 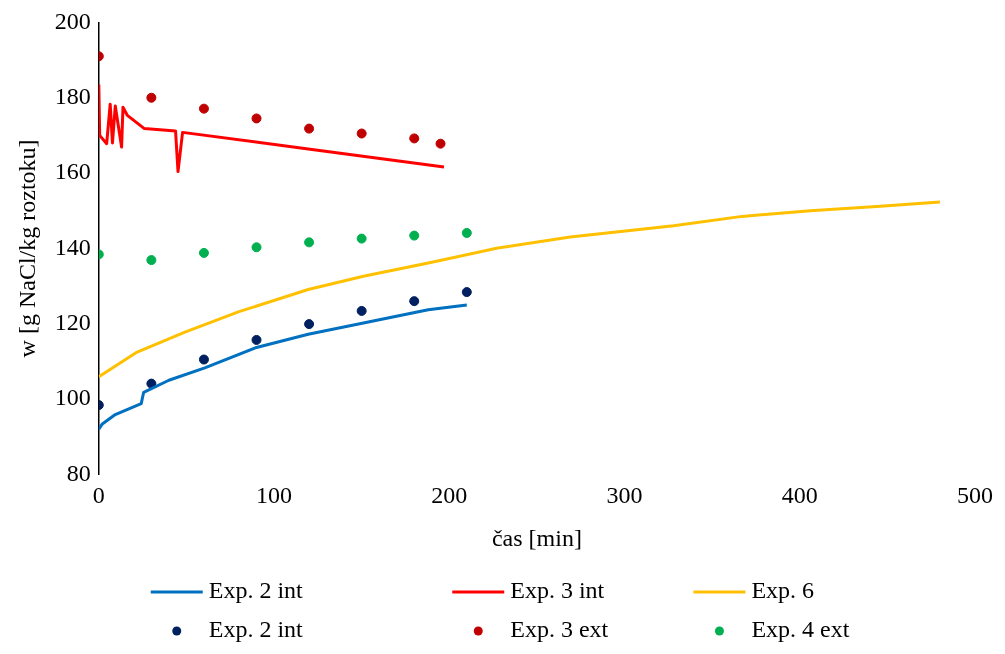 I want to click on x-tick-label: 0, so click(x=98, y=495).